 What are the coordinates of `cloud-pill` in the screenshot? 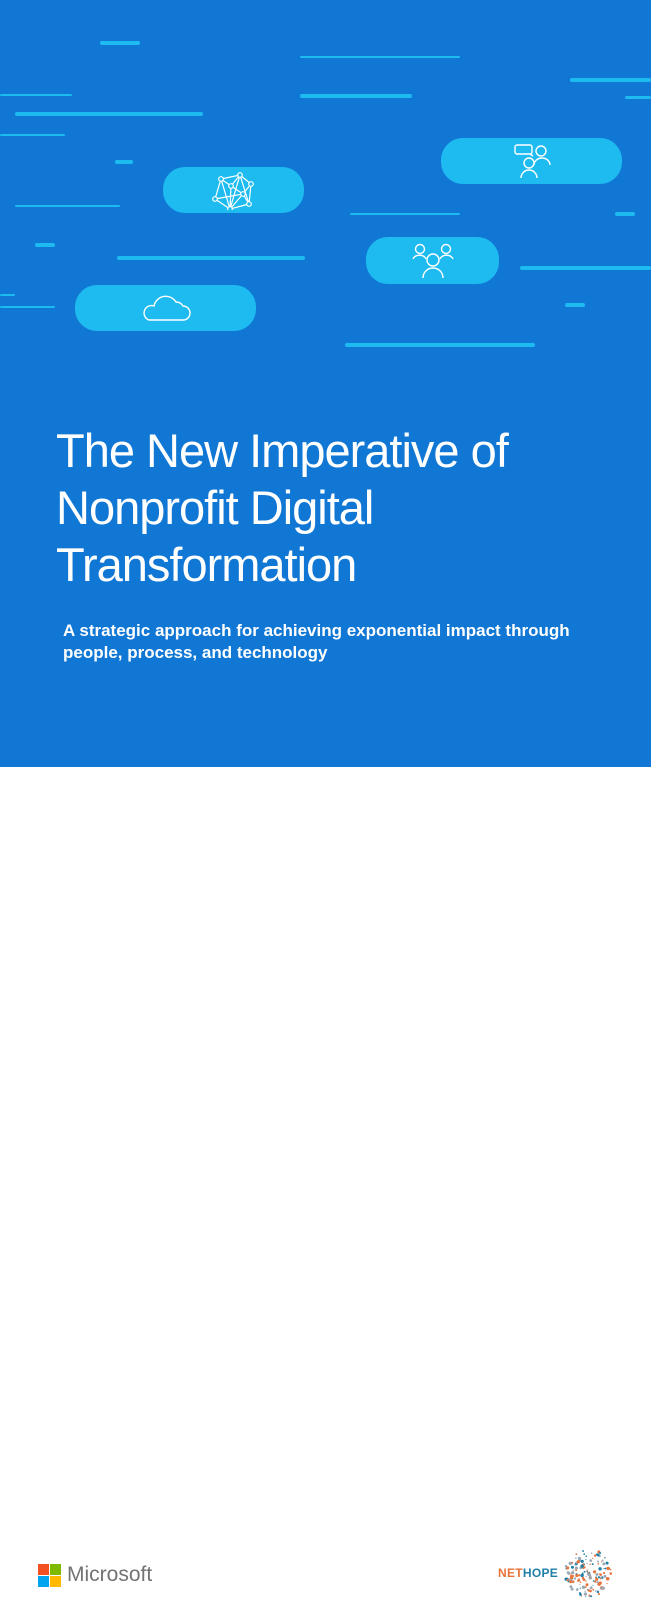 It's located at (165, 308).